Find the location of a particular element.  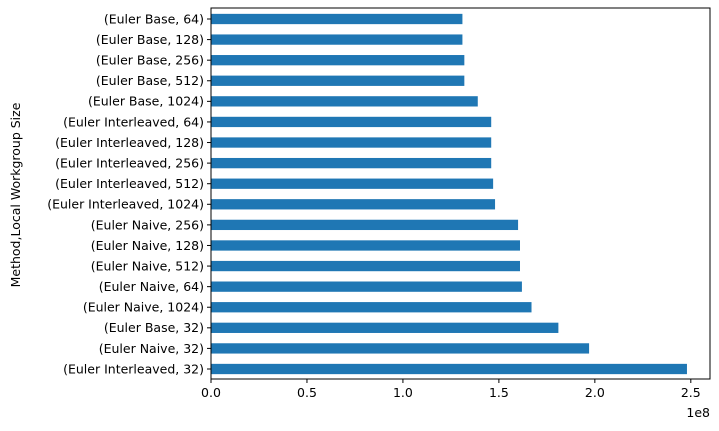

y-tick-label: (Euler Interleaved, 256) is located at coordinates (129, 162).